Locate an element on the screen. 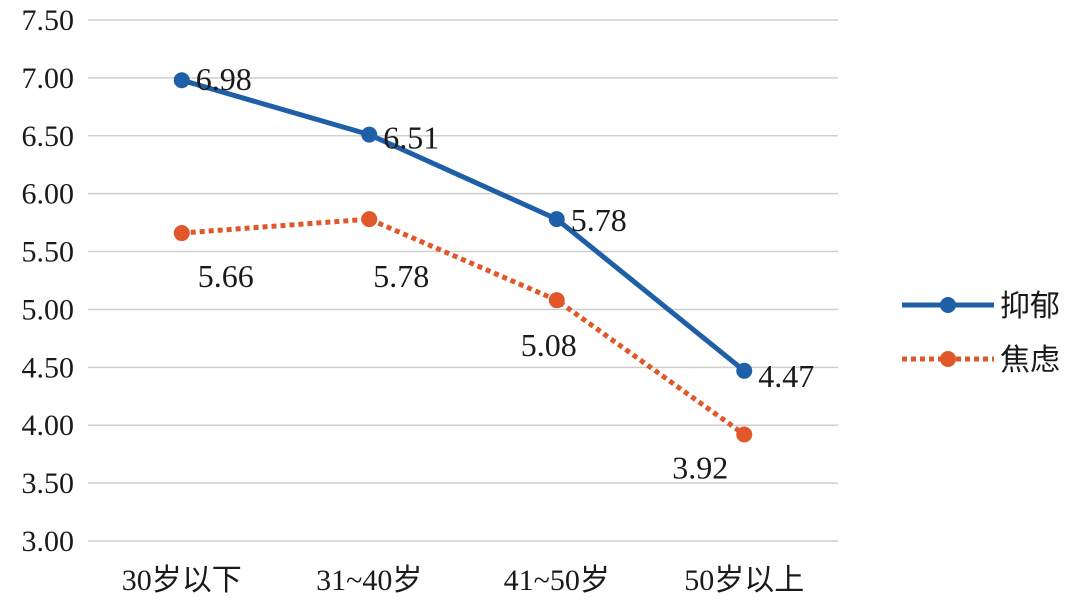 The width and height of the screenshot is (1080, 607). legend-label: 抑郁 is located at coordinates (1030, 306).